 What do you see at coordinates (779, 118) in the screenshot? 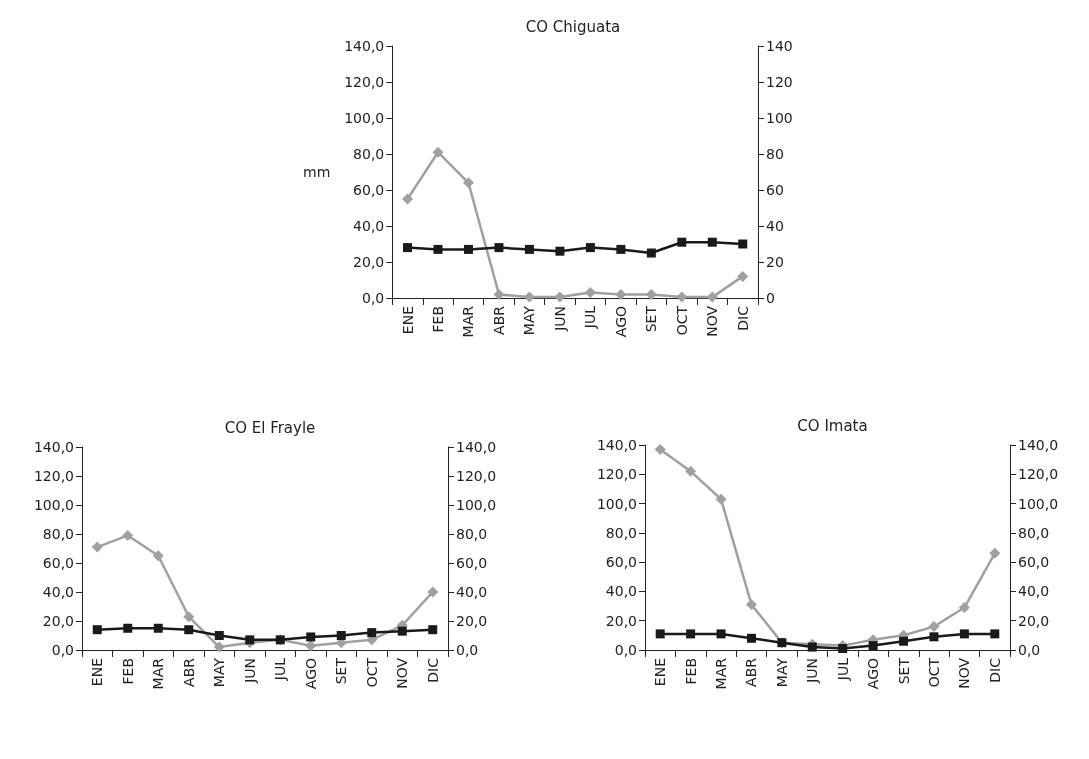
I see `y2-tick-label: 100` at bounding box center [779, 118].